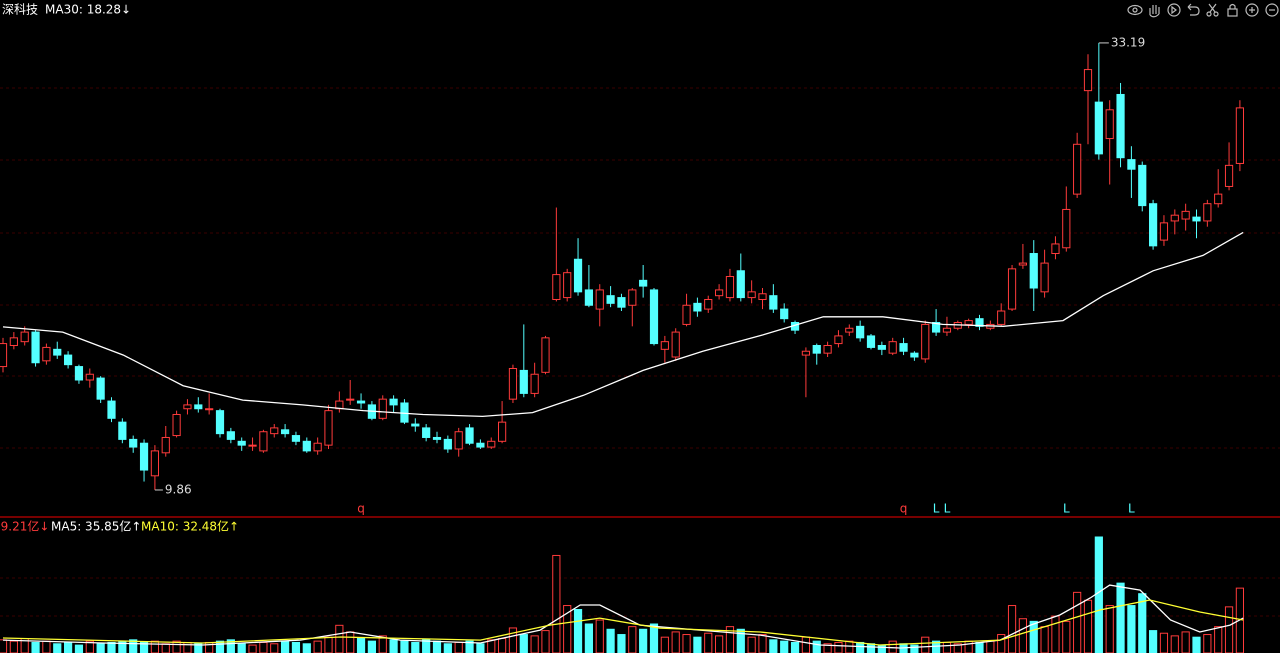 Image resolution: width=1280 pixels, height=653 pixels. Describe the element at coordinates (1135, 10) in the screenshot. I see `eye-icon` at that location.